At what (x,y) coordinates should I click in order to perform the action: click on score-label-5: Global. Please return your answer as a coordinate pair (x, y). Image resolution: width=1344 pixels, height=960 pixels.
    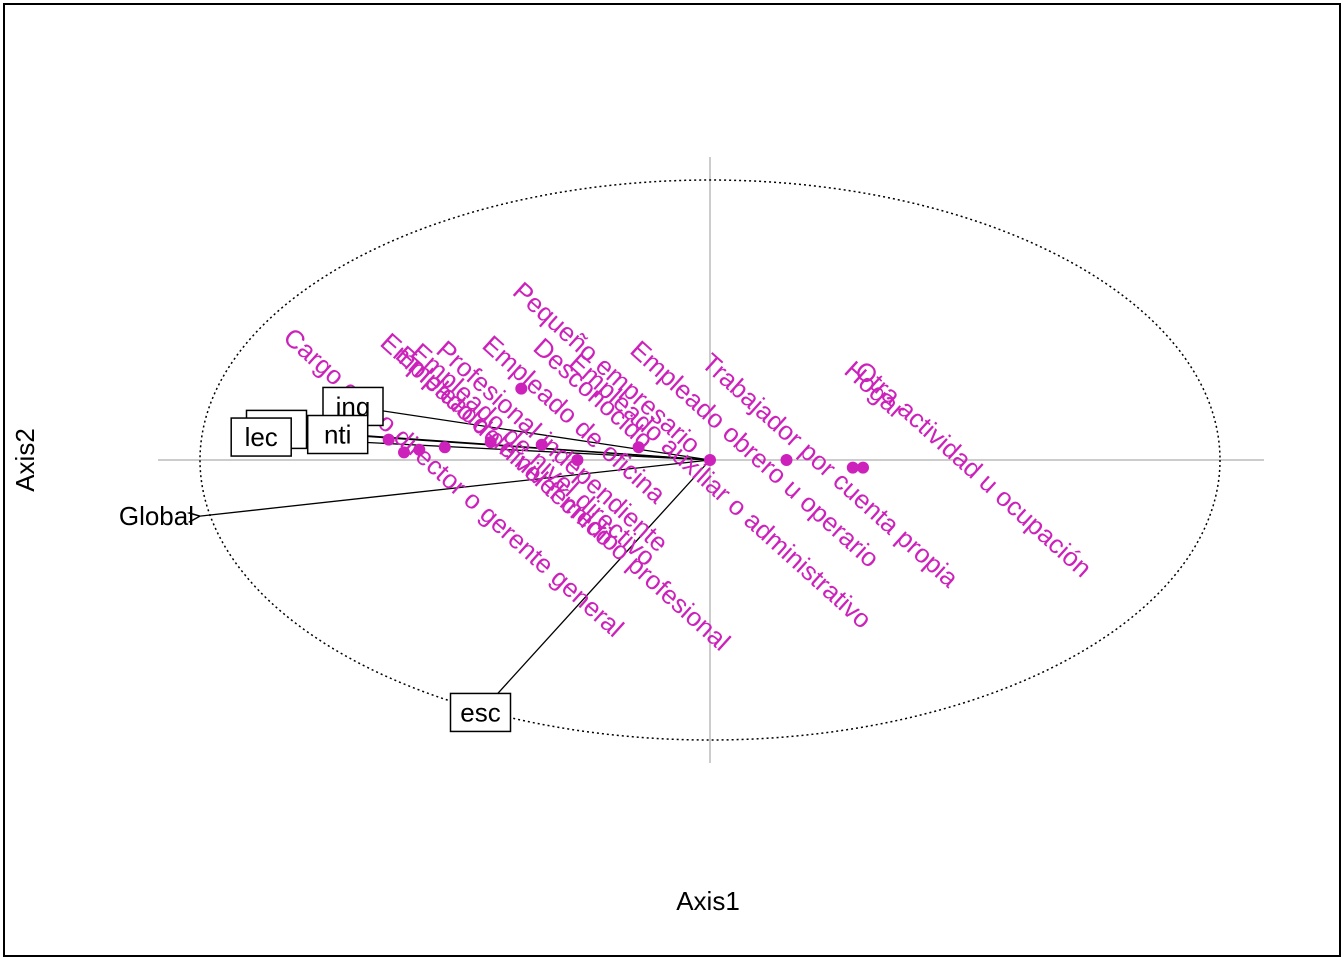
    Looking at the image, I should click on (156, 516).